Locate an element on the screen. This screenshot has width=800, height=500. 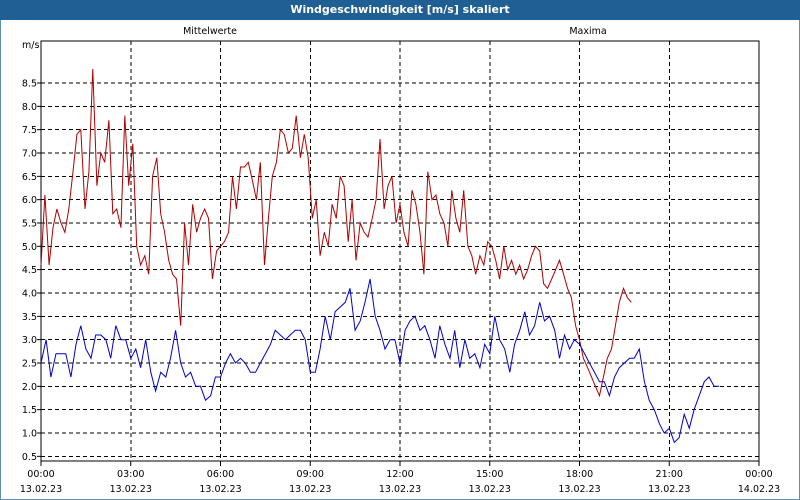
y-tick-label: 7.0 is located at coordinates (29, 154).